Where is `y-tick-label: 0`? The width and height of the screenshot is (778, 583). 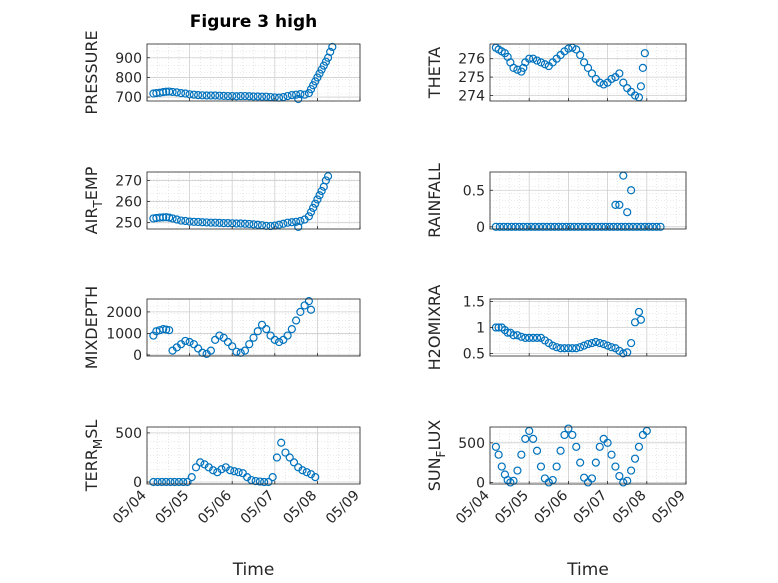
y-tick-label: 0 is located at coordinates (137, 483).